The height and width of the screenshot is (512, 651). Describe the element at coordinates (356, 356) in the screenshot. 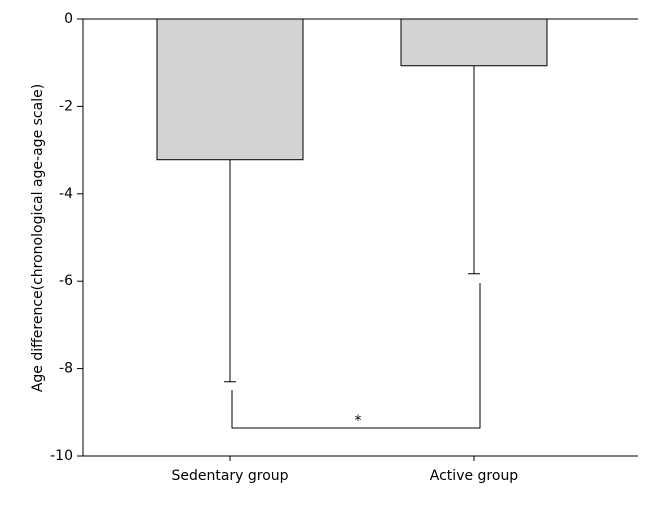

I see `significance-bracket` at that location.